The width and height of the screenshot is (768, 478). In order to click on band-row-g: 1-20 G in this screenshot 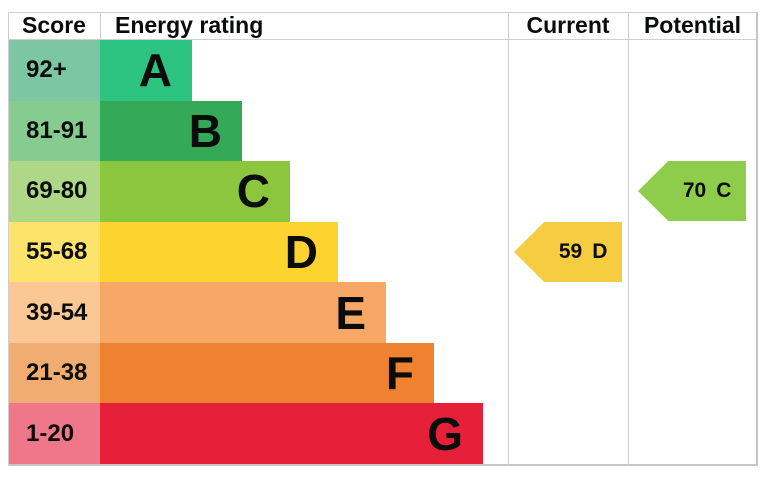, I will do `click(382, 434)`.